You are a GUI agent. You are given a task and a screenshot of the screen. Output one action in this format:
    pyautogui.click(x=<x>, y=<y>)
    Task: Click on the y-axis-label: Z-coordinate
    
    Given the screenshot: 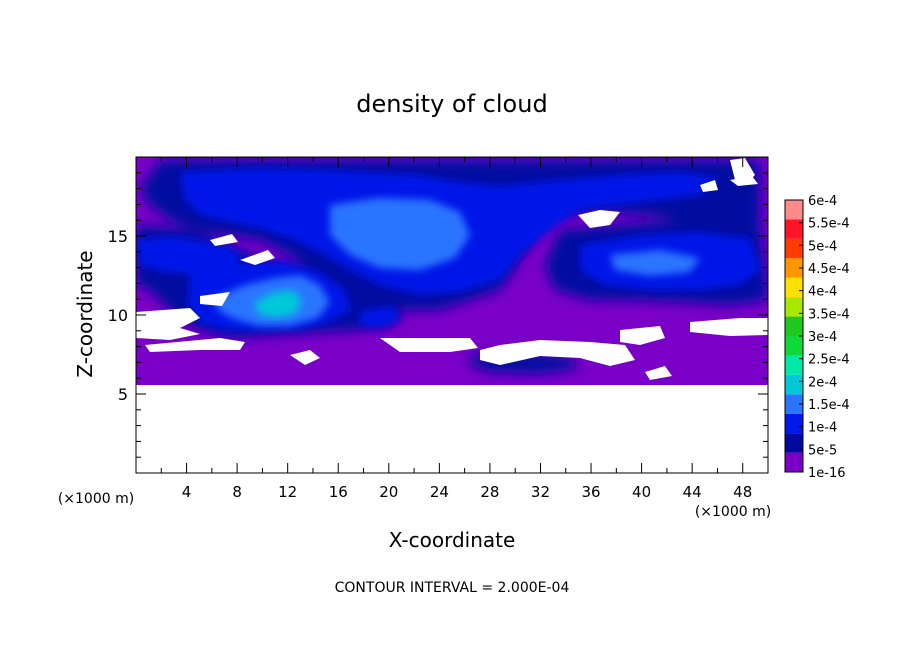 What is the action you would take?
    pyautogui.click(x=85, y=313)
    